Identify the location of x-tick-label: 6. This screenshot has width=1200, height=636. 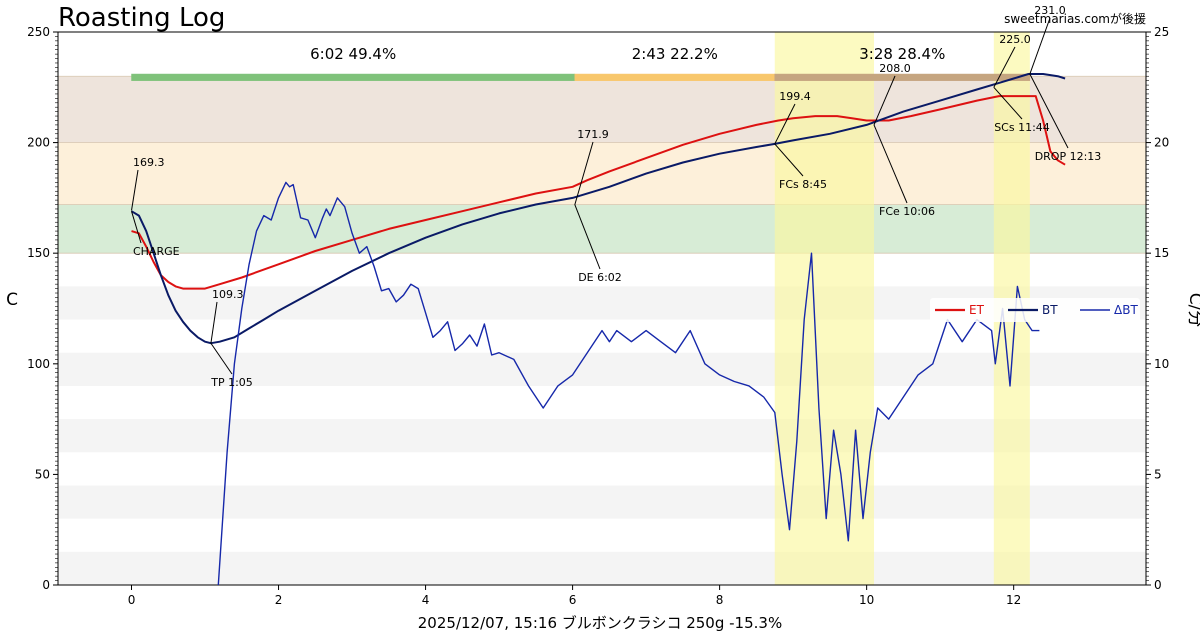
(573, 600).